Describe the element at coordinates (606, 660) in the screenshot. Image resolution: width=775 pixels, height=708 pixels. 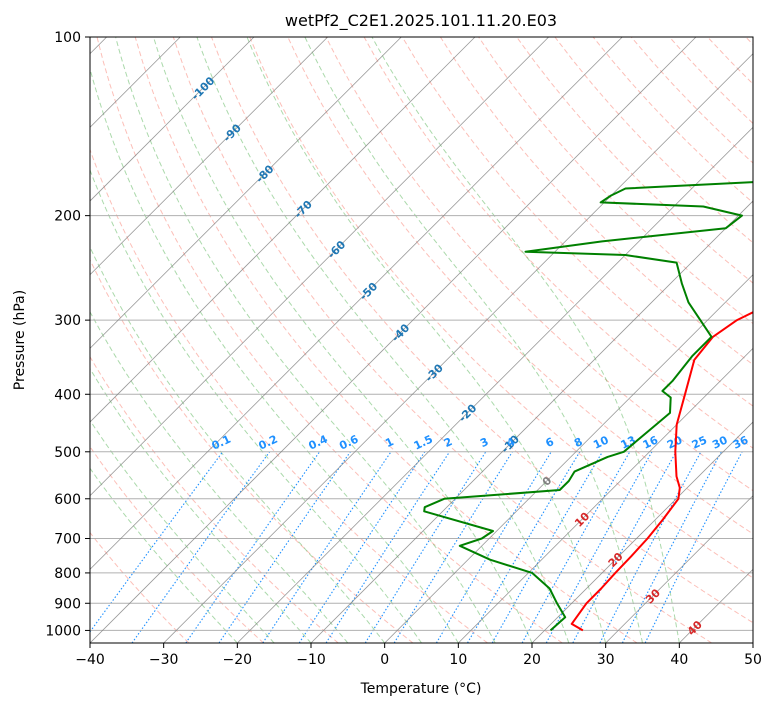
I see `x-tick-label: 30` at that location.